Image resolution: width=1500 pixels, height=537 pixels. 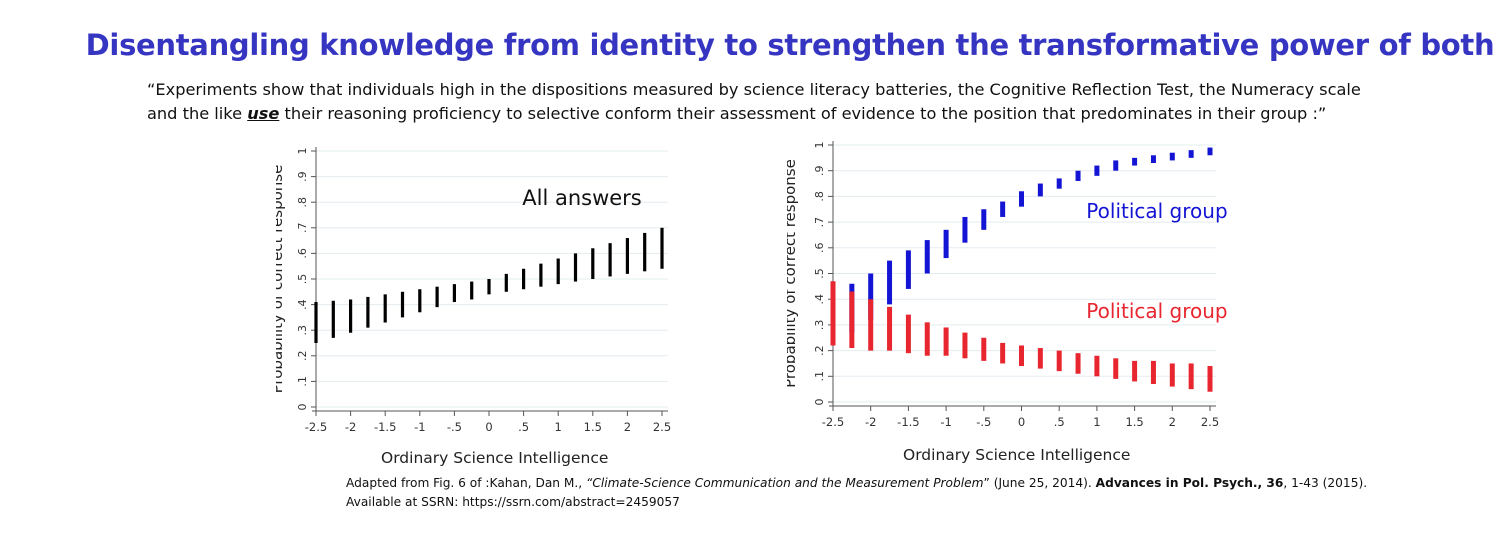 What do you see at coordinates (558, 427) in the screenshot?
I see `chart1-x-tick-label: 1` at bounding box center [558, 427].